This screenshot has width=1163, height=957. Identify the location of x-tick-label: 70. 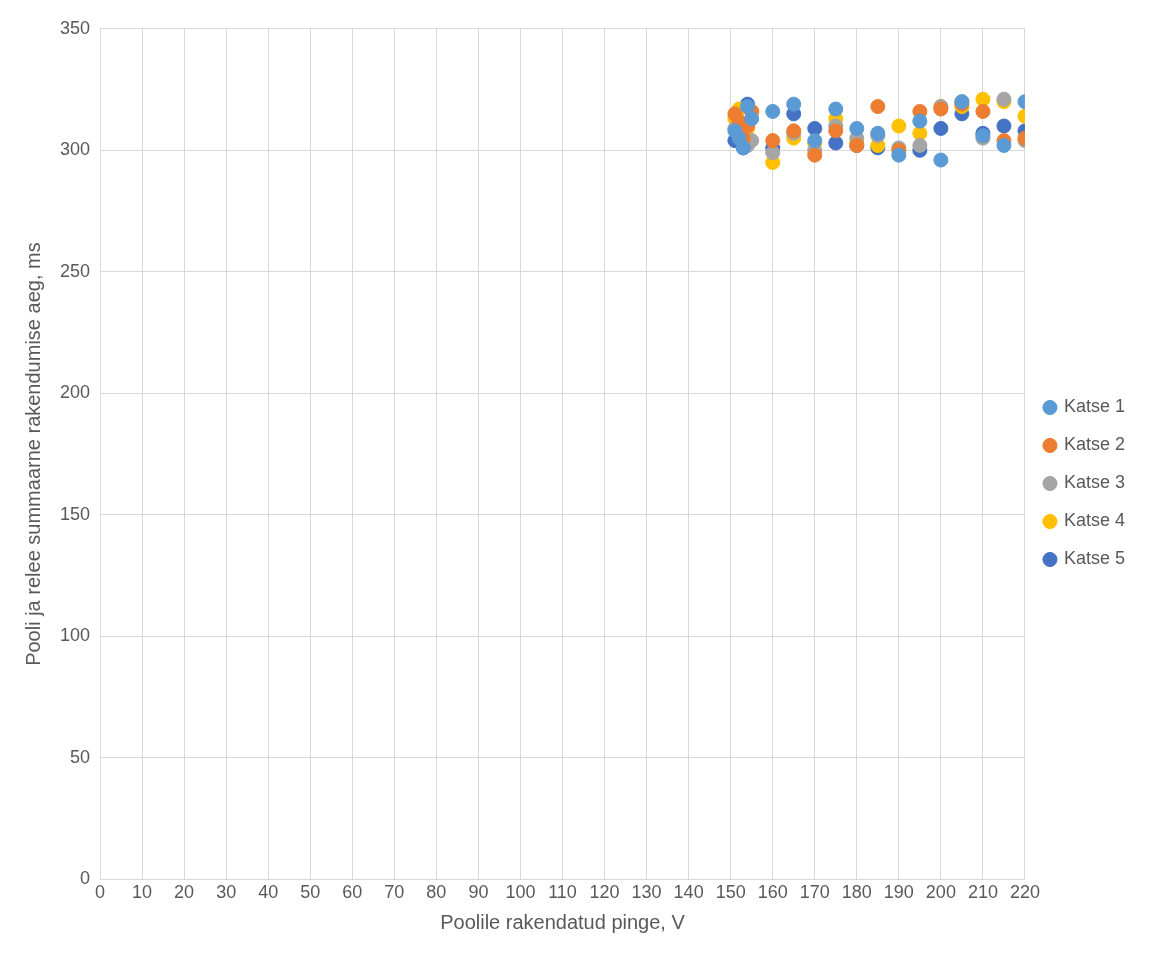
(394, 892).